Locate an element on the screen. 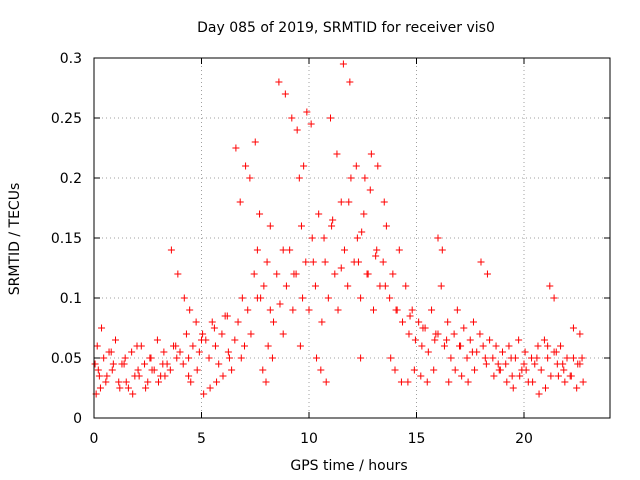 This screenshot has width=640, height=480. y-tick-label: 0.15 is located at coordinates (66, 239).